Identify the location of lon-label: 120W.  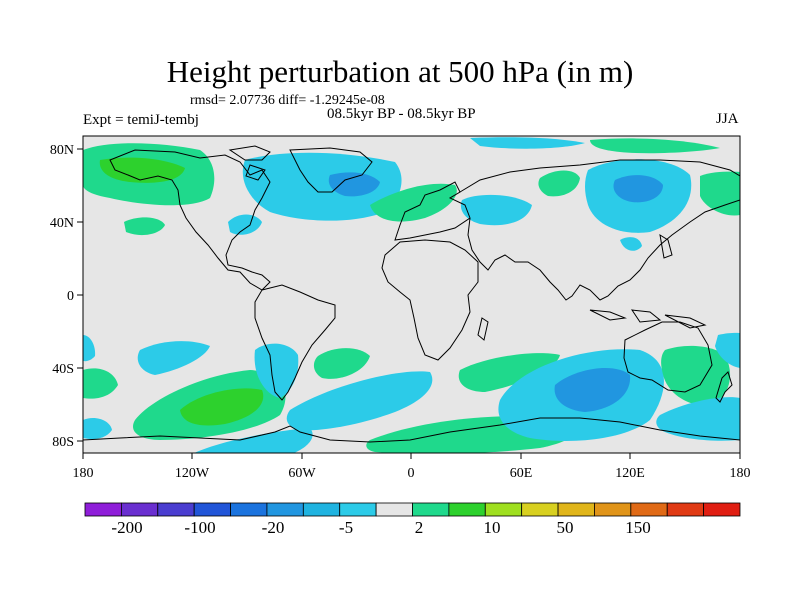
(192, 473).